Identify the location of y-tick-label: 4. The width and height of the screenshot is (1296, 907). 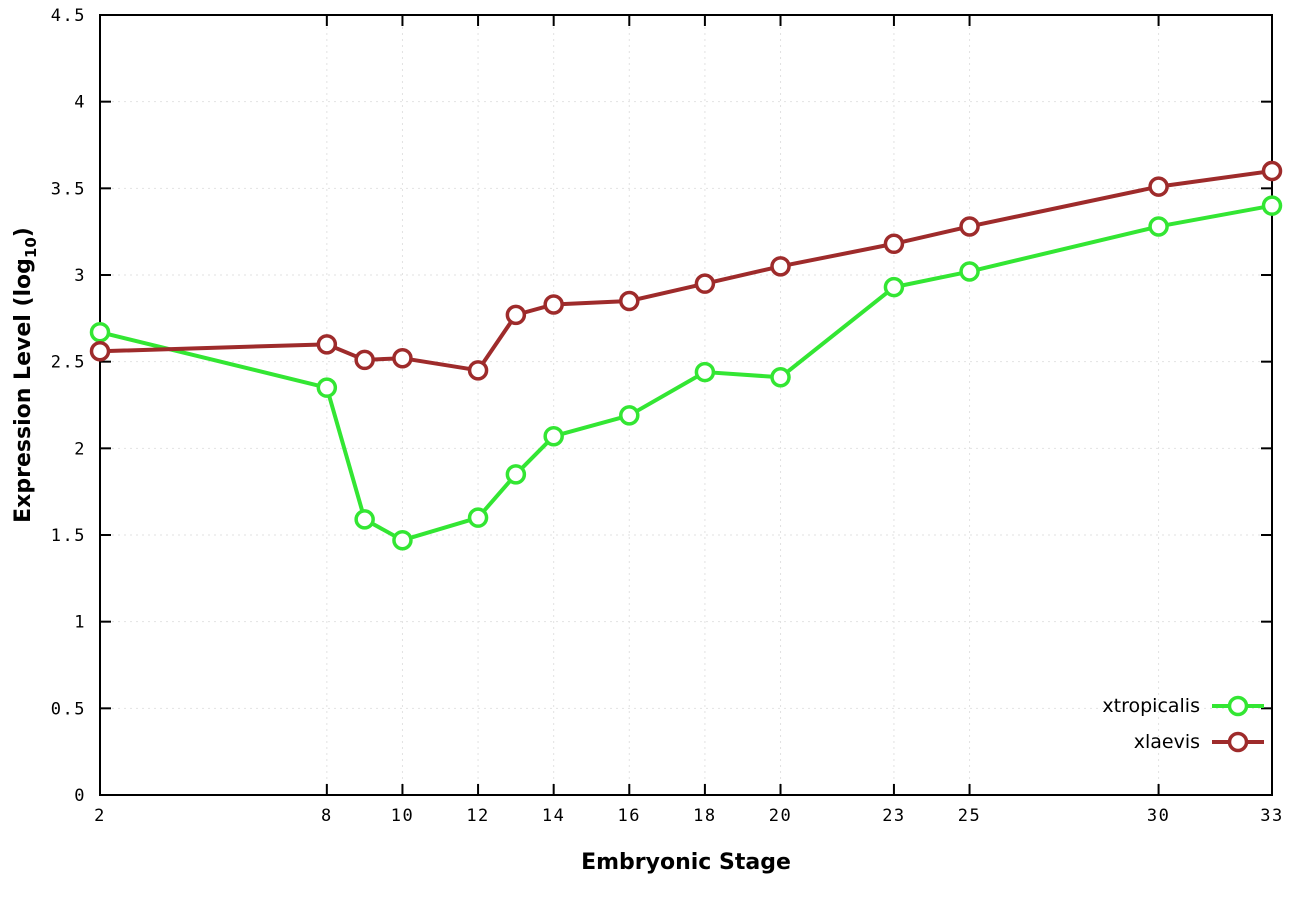
(80, 103).